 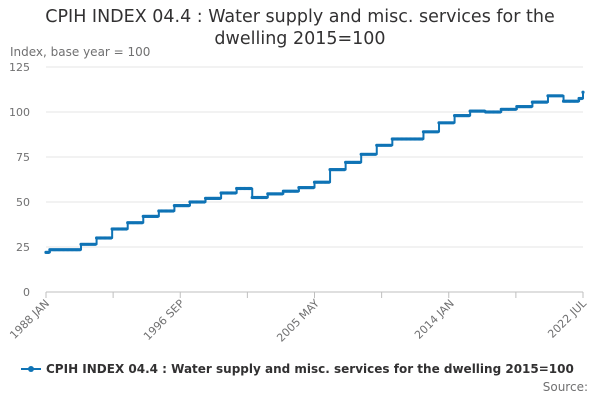 I want to click on x-tick-label: 2014 JAN, so click(x=434, y=319).